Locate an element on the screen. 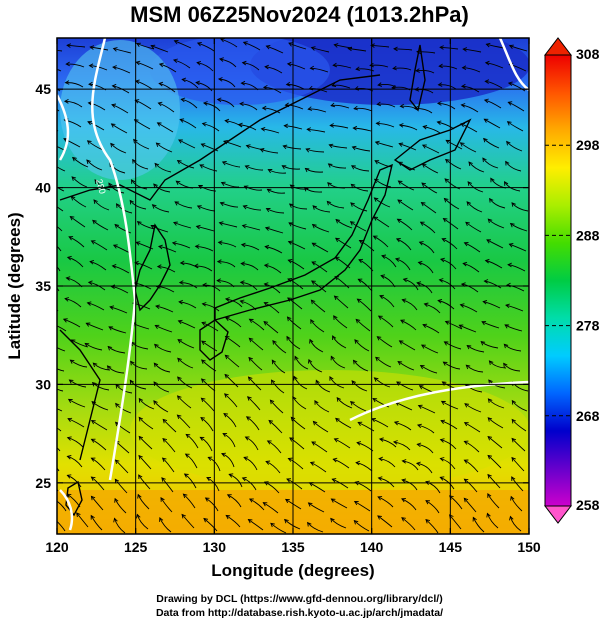 This screenshot has width=599, height=625. contour-southwest is located at coordinates (66, 510).